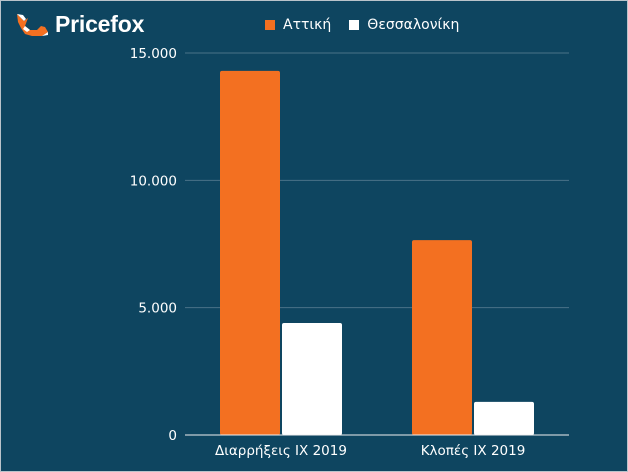  Describe the element at coordinates (100, 24) in the screenshot. I see `brand-name: Pricefox` at that location.